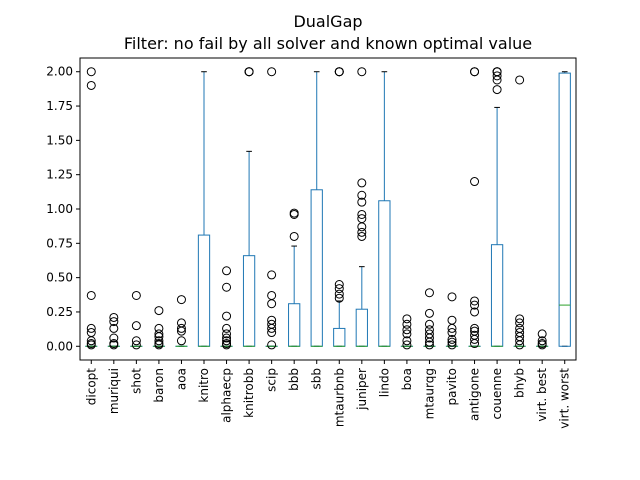 The image size is (640, 480). Describe the element at coordinates (136, 381) in the screenshot. I see `x-tick-label: shot` at that location.